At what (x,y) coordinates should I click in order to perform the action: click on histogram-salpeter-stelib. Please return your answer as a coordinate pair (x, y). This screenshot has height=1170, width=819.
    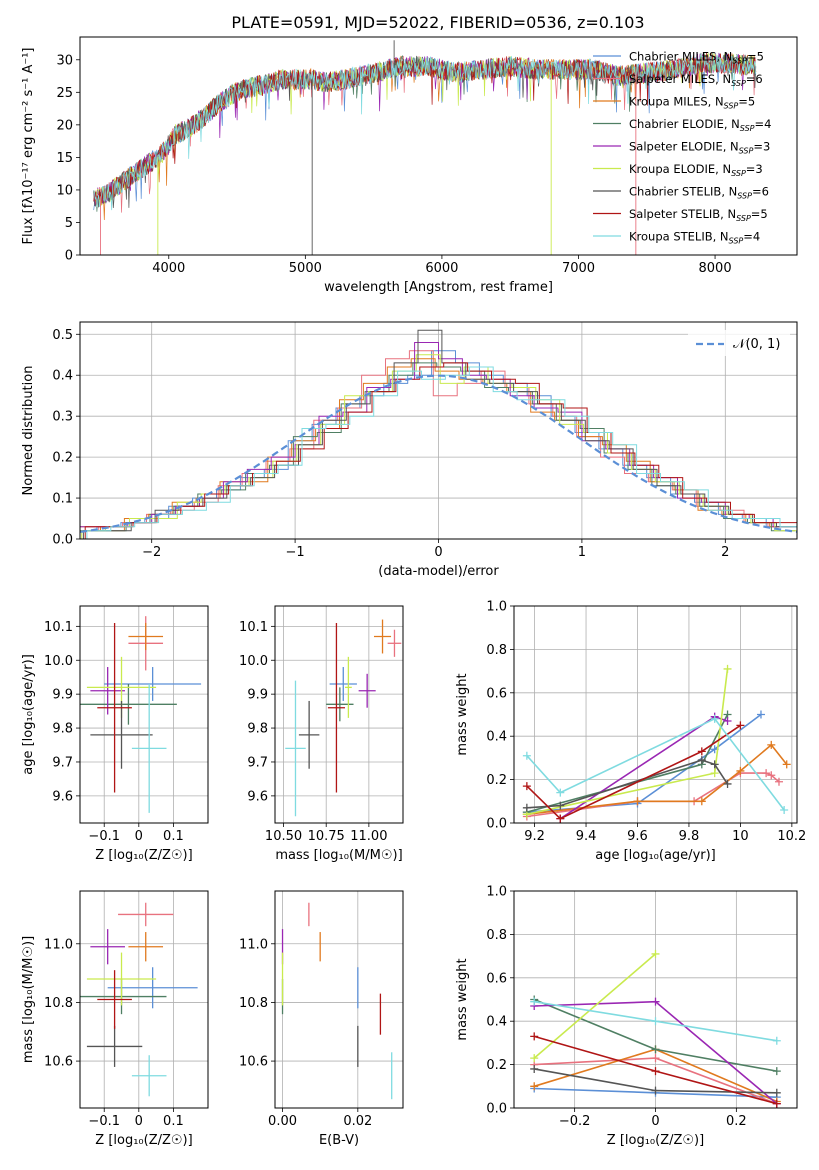
    Looking at the image, I should click on (440, 450).